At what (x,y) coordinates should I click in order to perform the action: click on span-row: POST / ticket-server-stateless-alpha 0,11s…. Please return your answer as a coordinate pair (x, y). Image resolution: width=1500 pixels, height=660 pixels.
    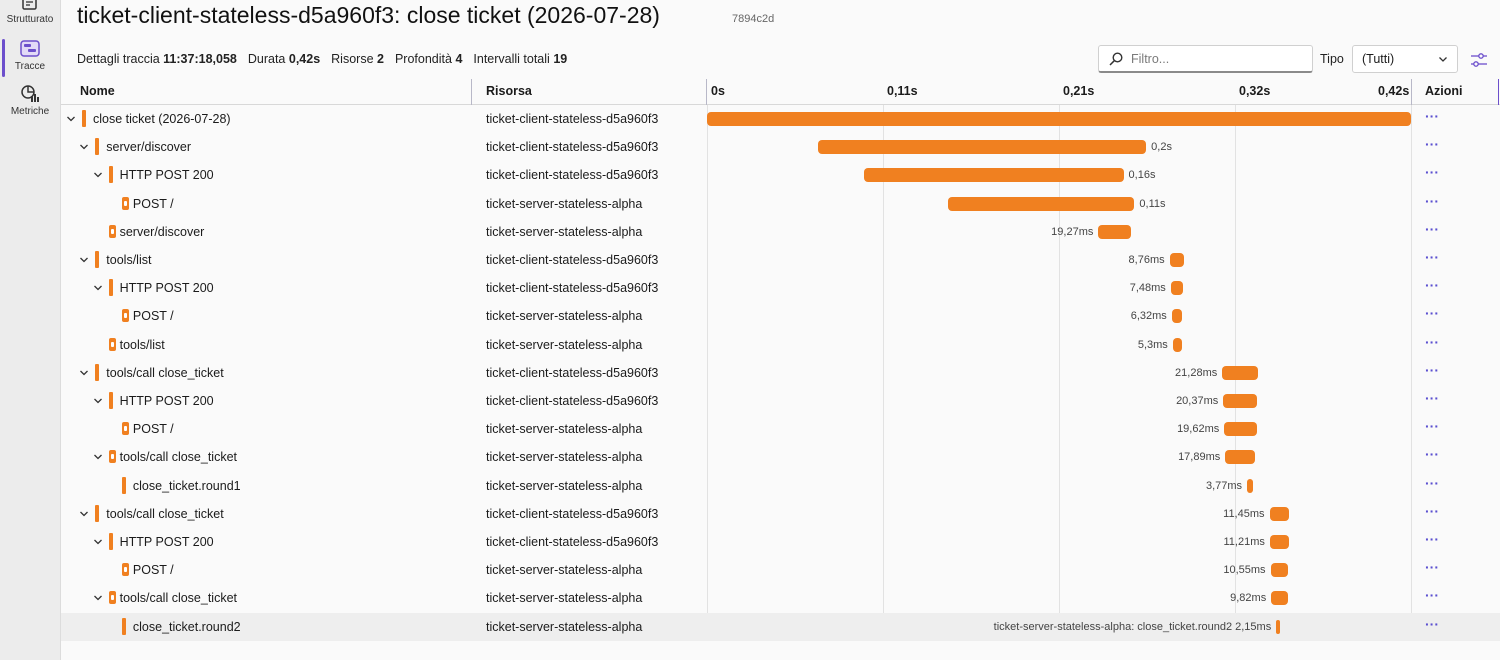
    Looking at the image, I should click on (780, 204).